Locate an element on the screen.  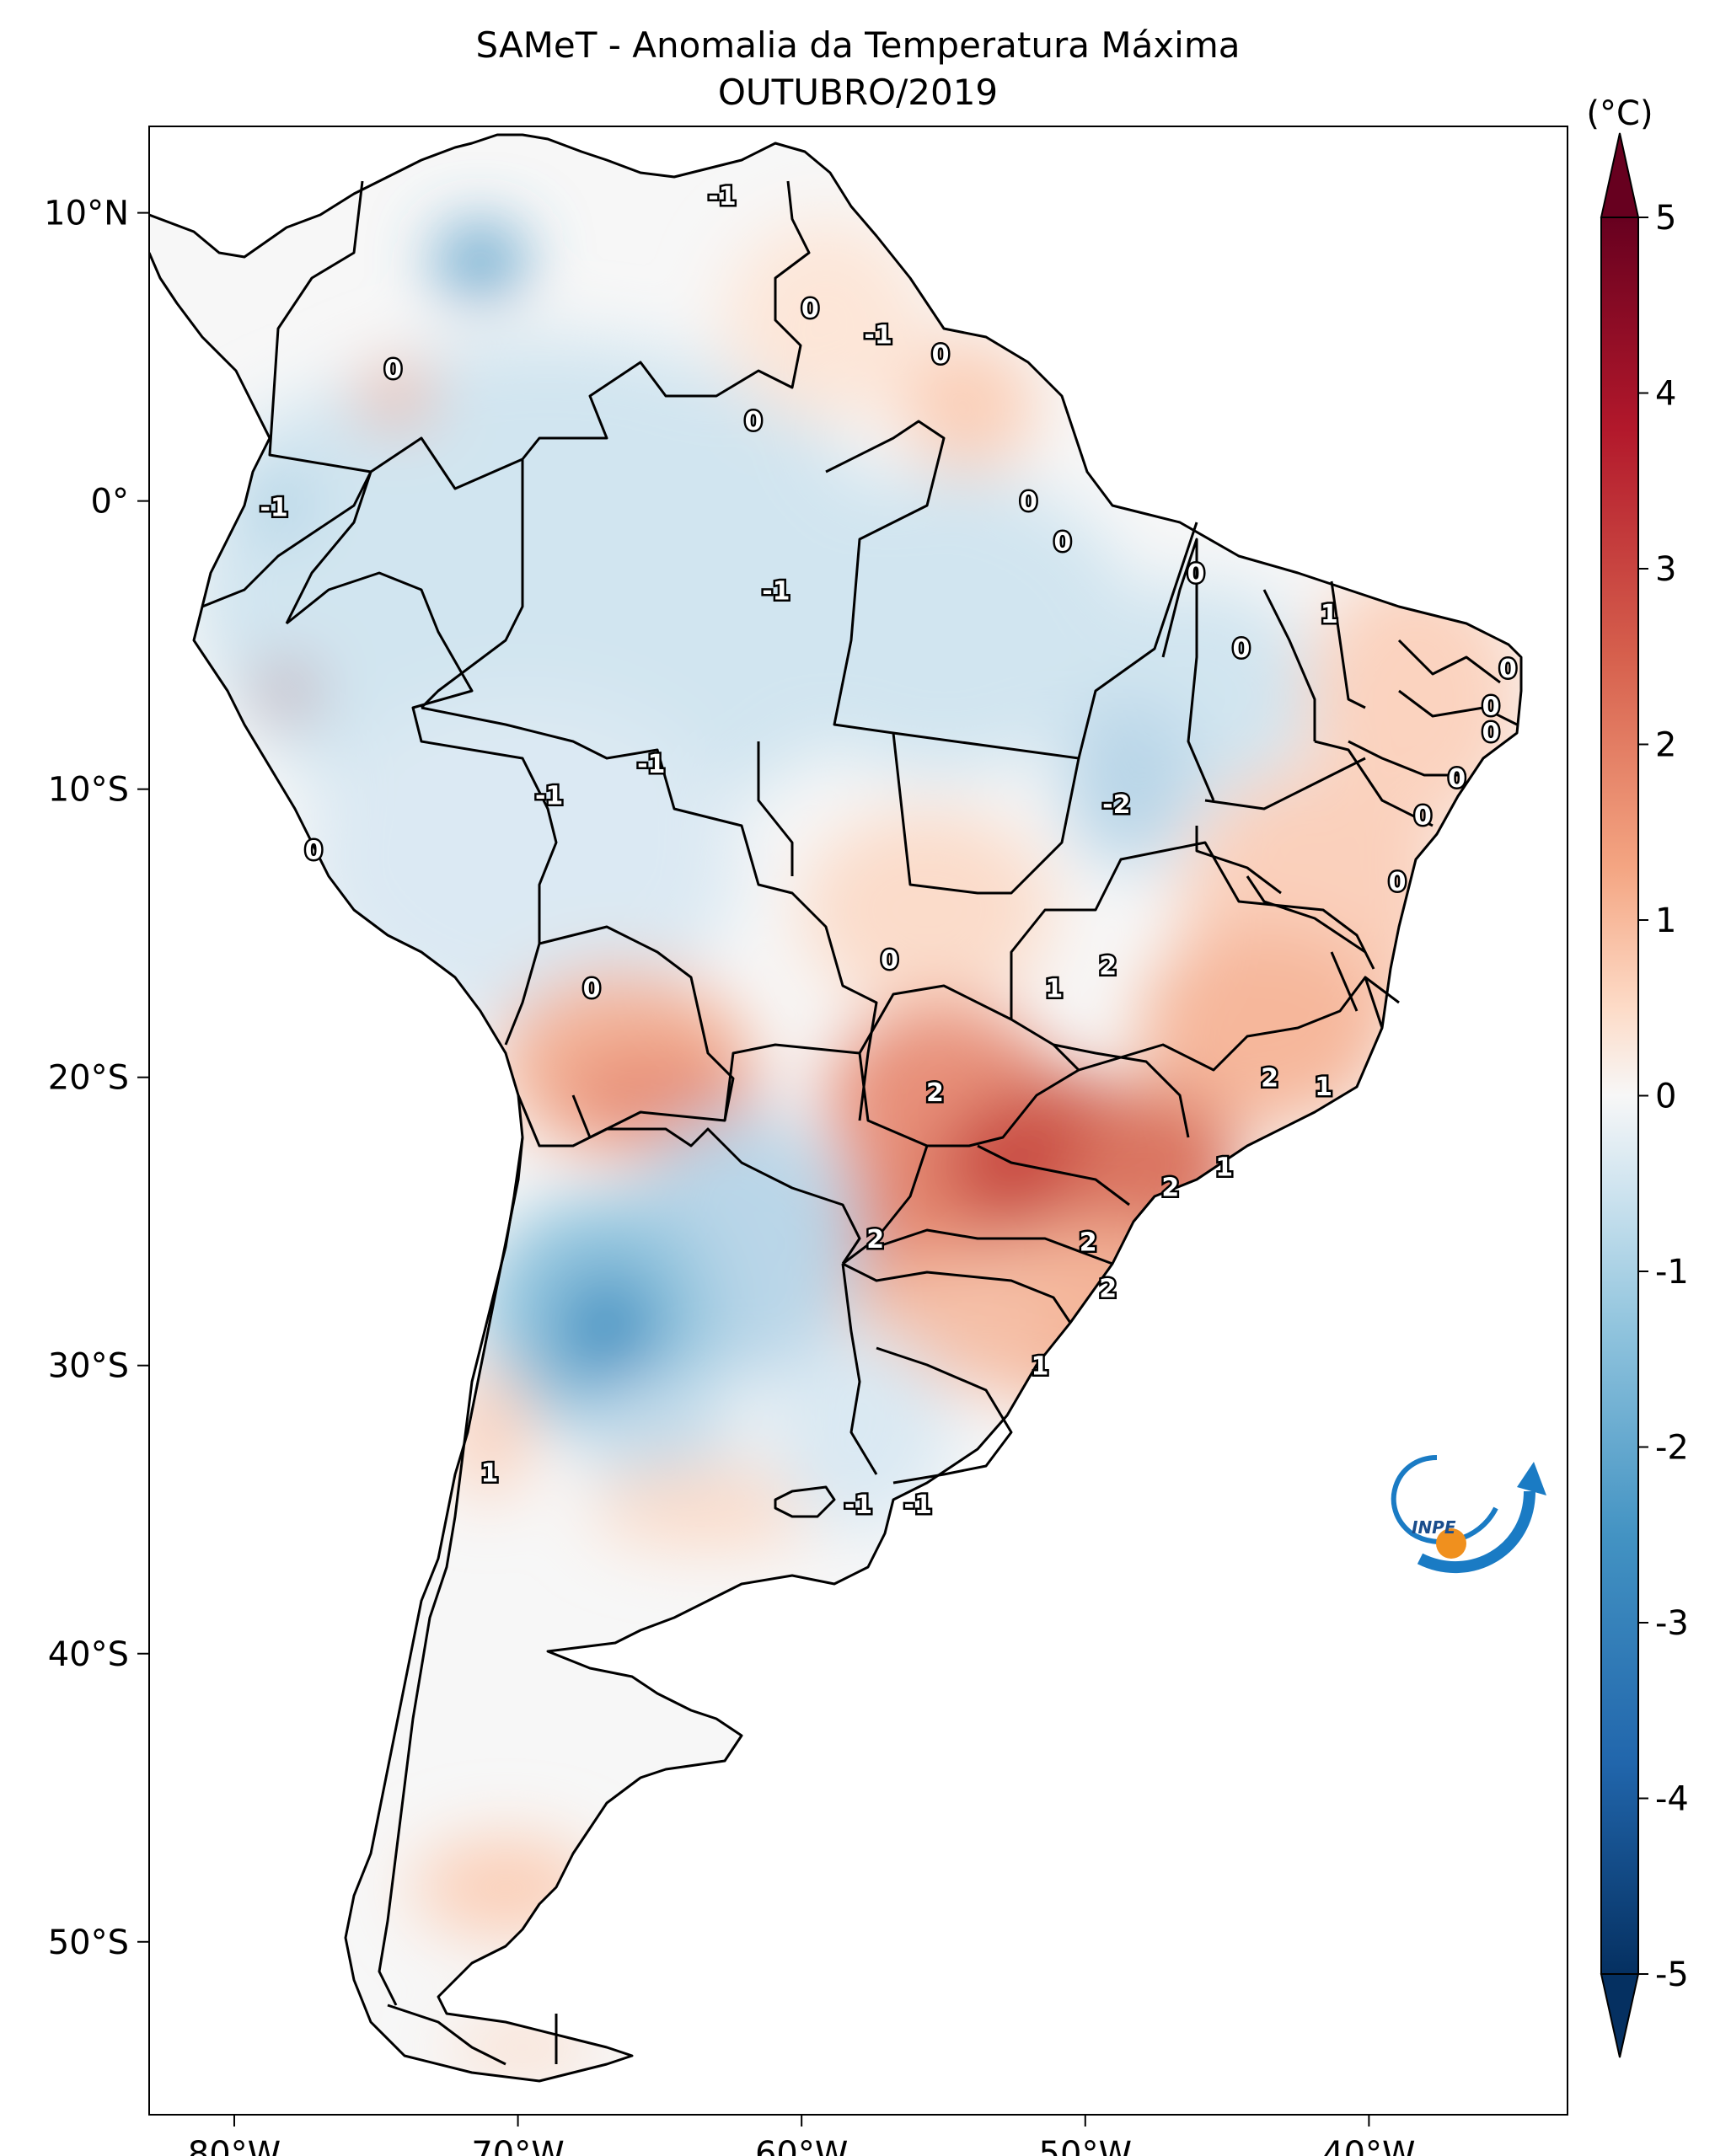
lat-tick-label: 10°N is located at coordinates (86, 214).